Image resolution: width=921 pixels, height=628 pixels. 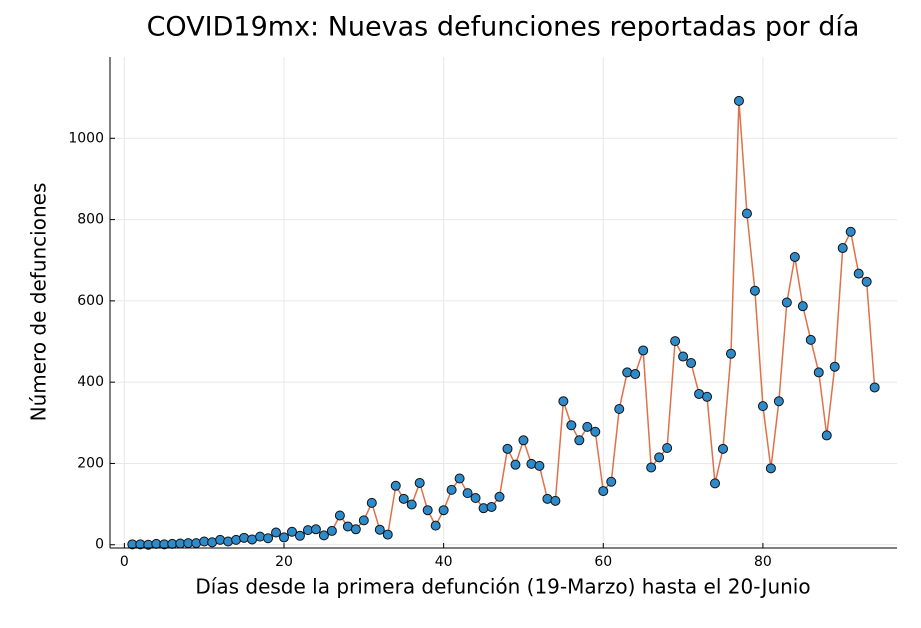 What do you see at coordinates (90, 301) in the screenshot?
I see `y-tick-label: 600` at bounding box center [90, 301].